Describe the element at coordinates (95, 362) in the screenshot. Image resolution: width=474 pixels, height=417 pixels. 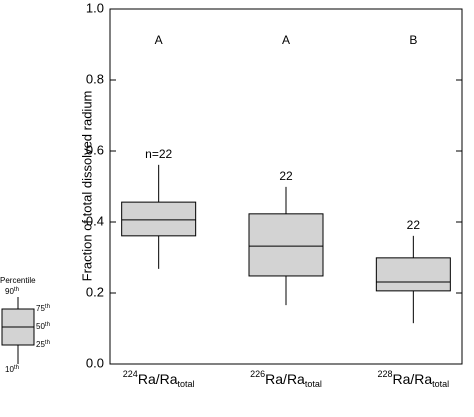
I see `y-tick-label: 0.0` at that location.